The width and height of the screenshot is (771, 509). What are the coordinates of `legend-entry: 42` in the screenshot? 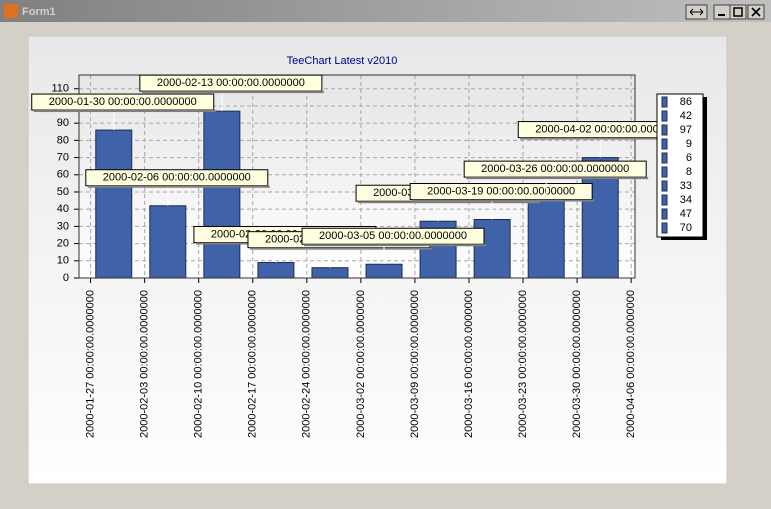 It's located at (686, 116).